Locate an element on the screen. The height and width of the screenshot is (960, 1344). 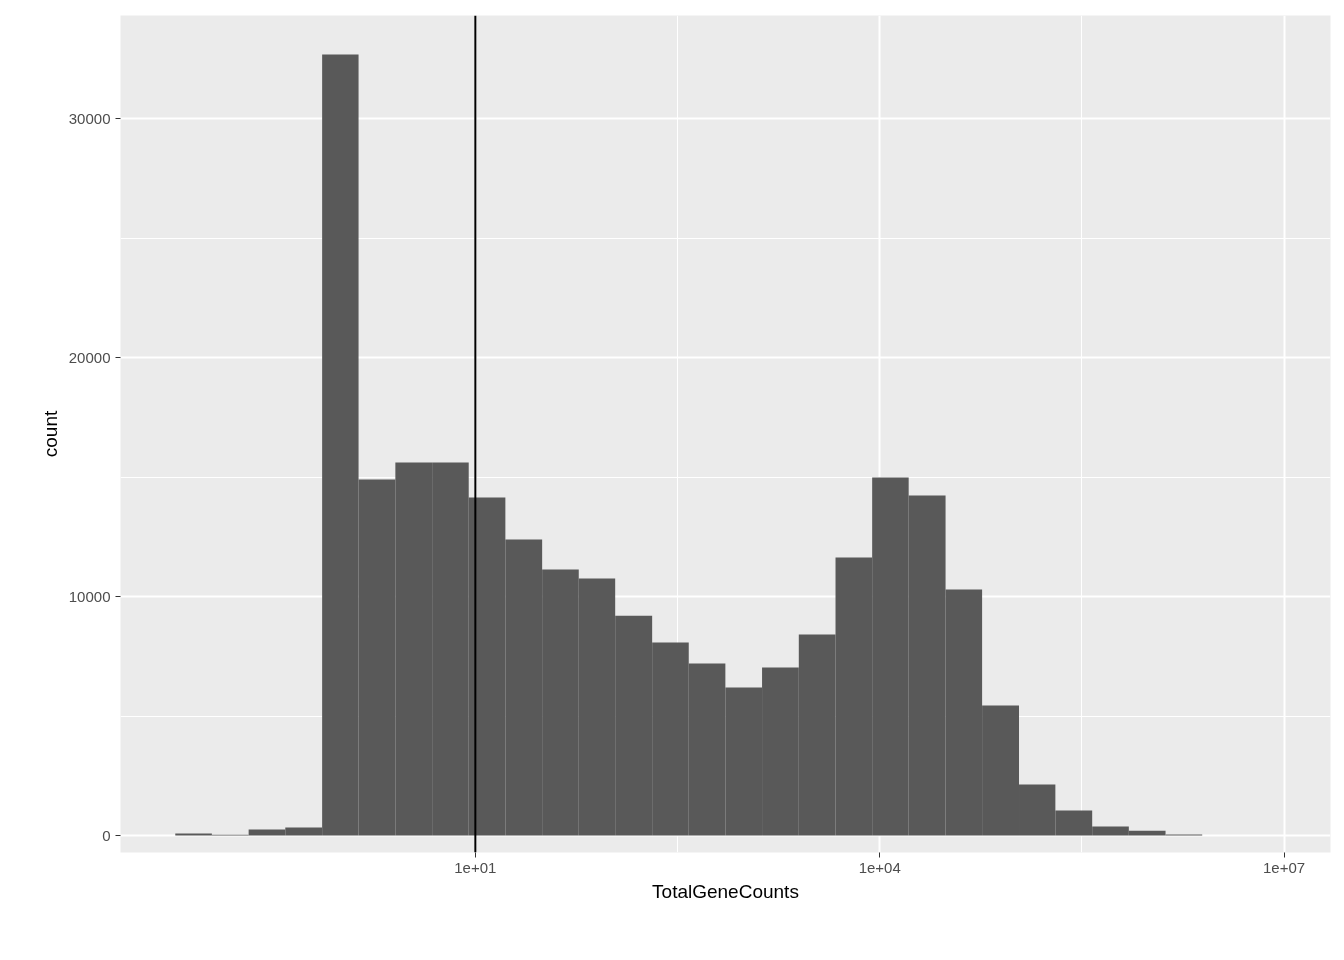
x-tick-label: 1e+07 is located at coordinates (1284, 867).